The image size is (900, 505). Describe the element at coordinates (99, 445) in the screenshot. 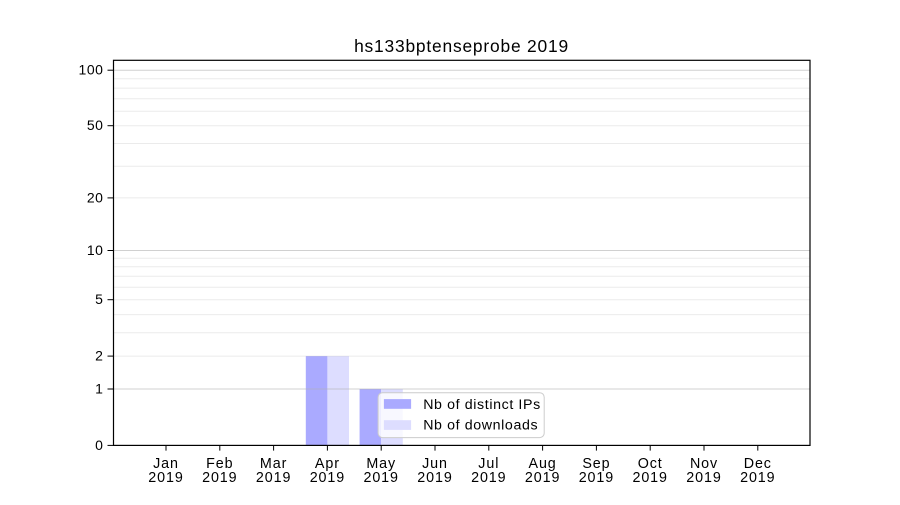

I see `svg-text: 0` at that location.